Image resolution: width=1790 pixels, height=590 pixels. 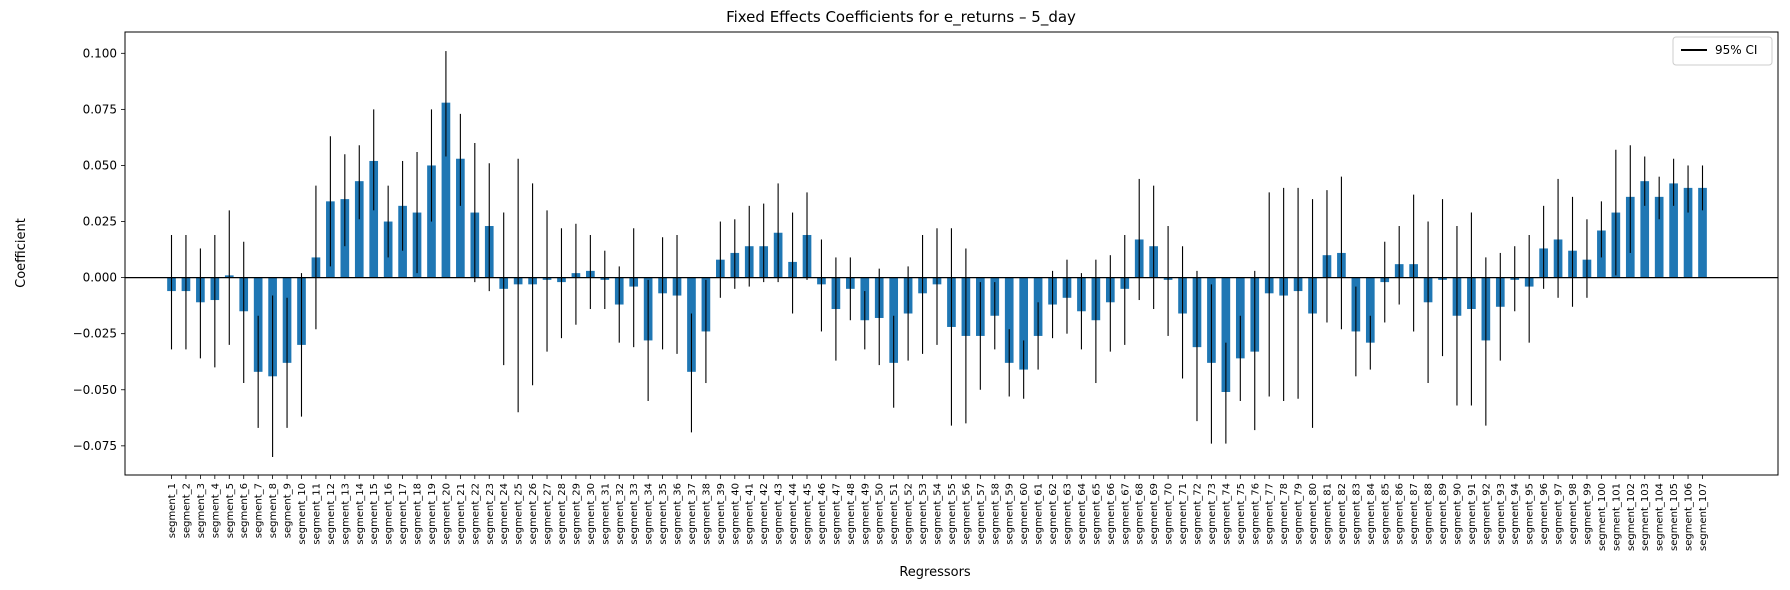 I want to click on y-tick-label: 0.075, so click(x=100, y=109).